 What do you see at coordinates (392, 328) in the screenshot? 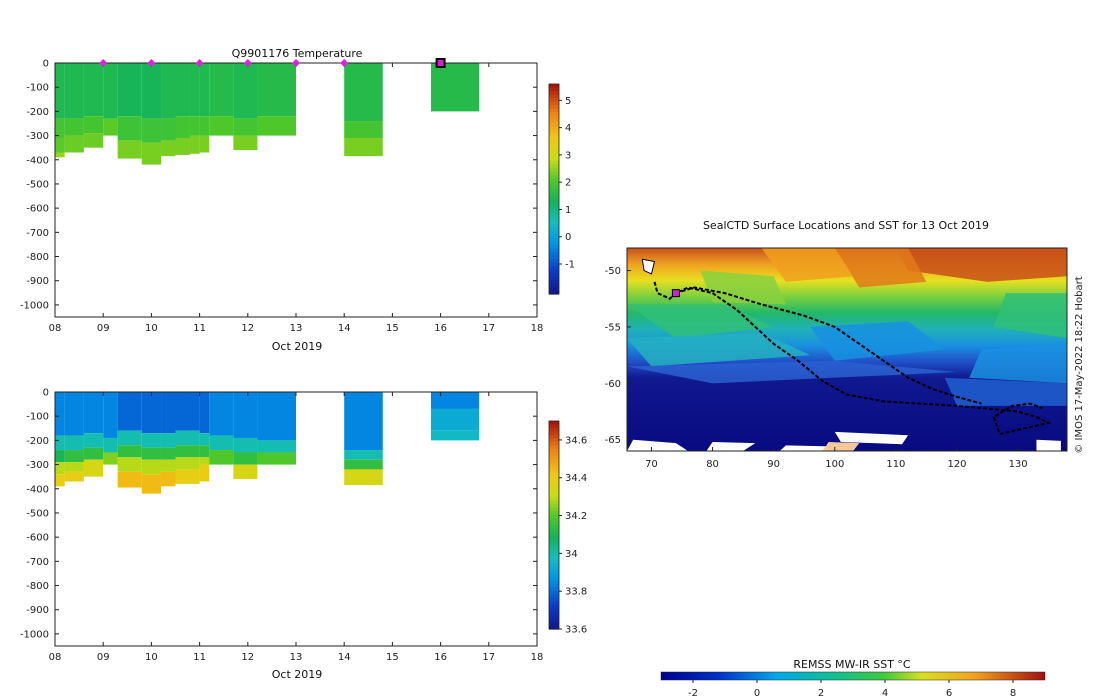
I see `x-tick-label: 15` at bounding box center [392, 328].